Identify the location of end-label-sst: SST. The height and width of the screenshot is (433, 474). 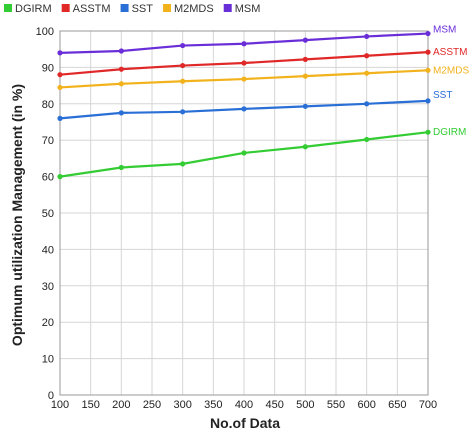
(442, 95).